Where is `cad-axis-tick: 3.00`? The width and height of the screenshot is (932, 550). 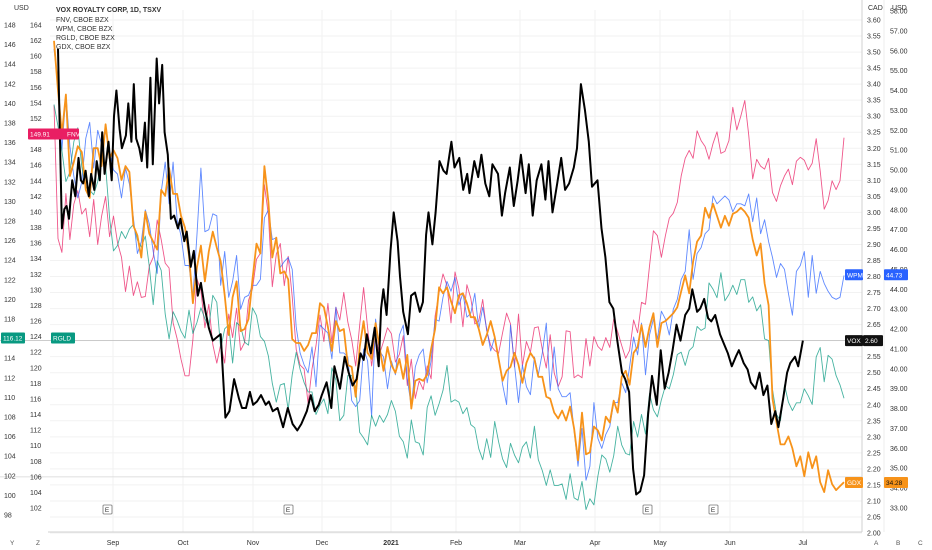 cad-axis-tick: 3.00 is located at coordinates (874, 213).